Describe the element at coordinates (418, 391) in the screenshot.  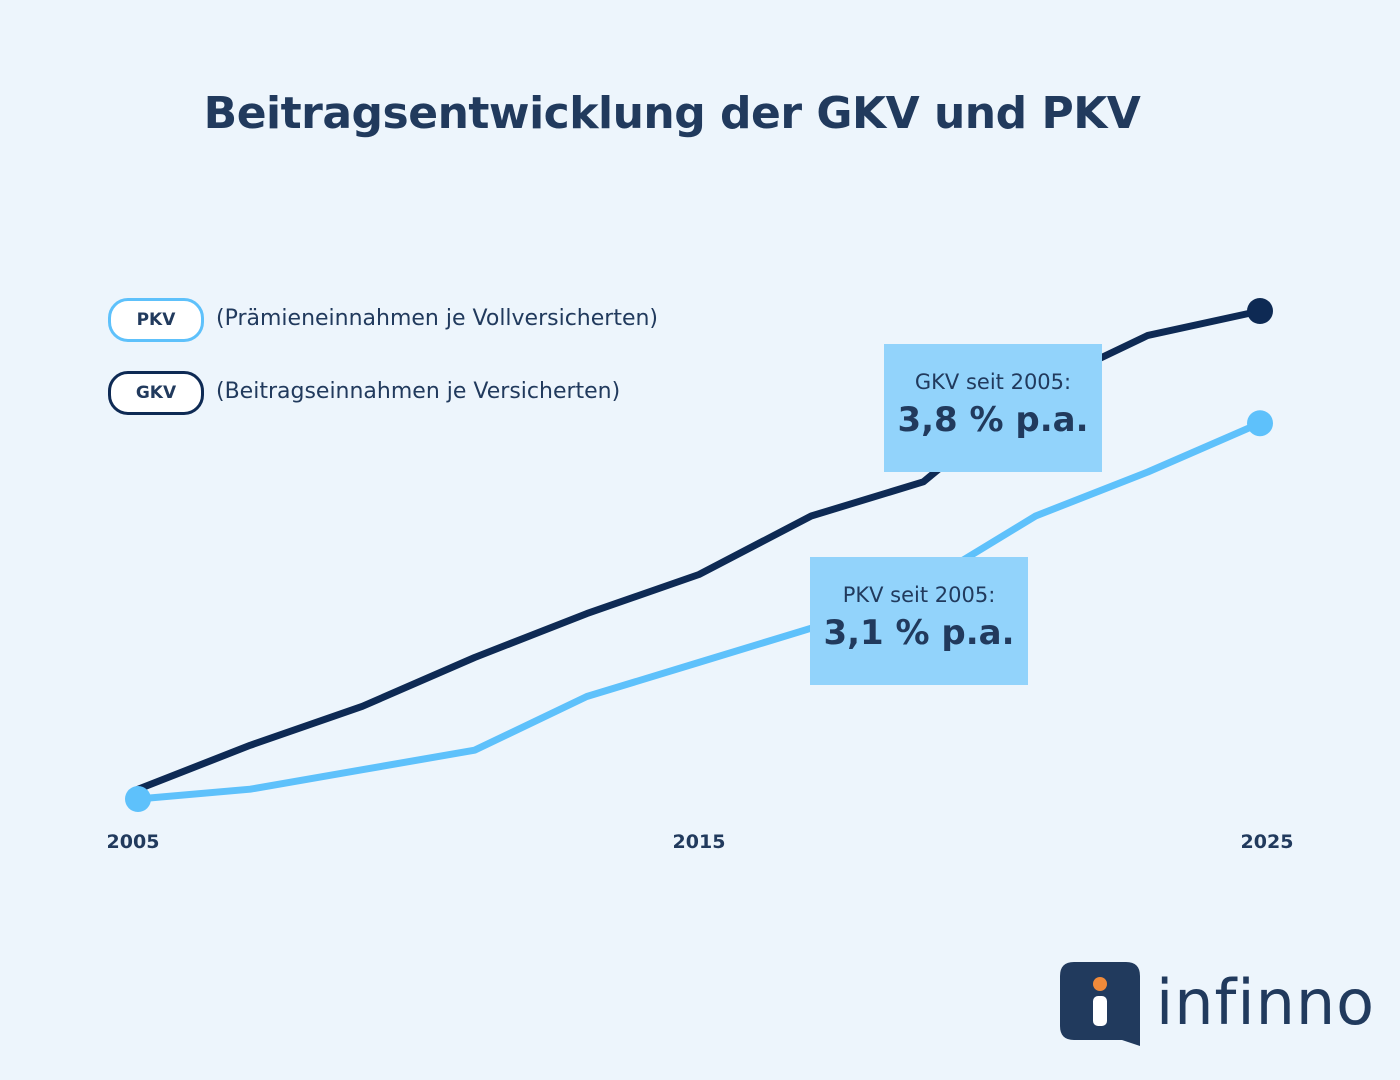
I see `legend-text-gkv: (Beitragseinnahmen je Versicherten)` at that location.